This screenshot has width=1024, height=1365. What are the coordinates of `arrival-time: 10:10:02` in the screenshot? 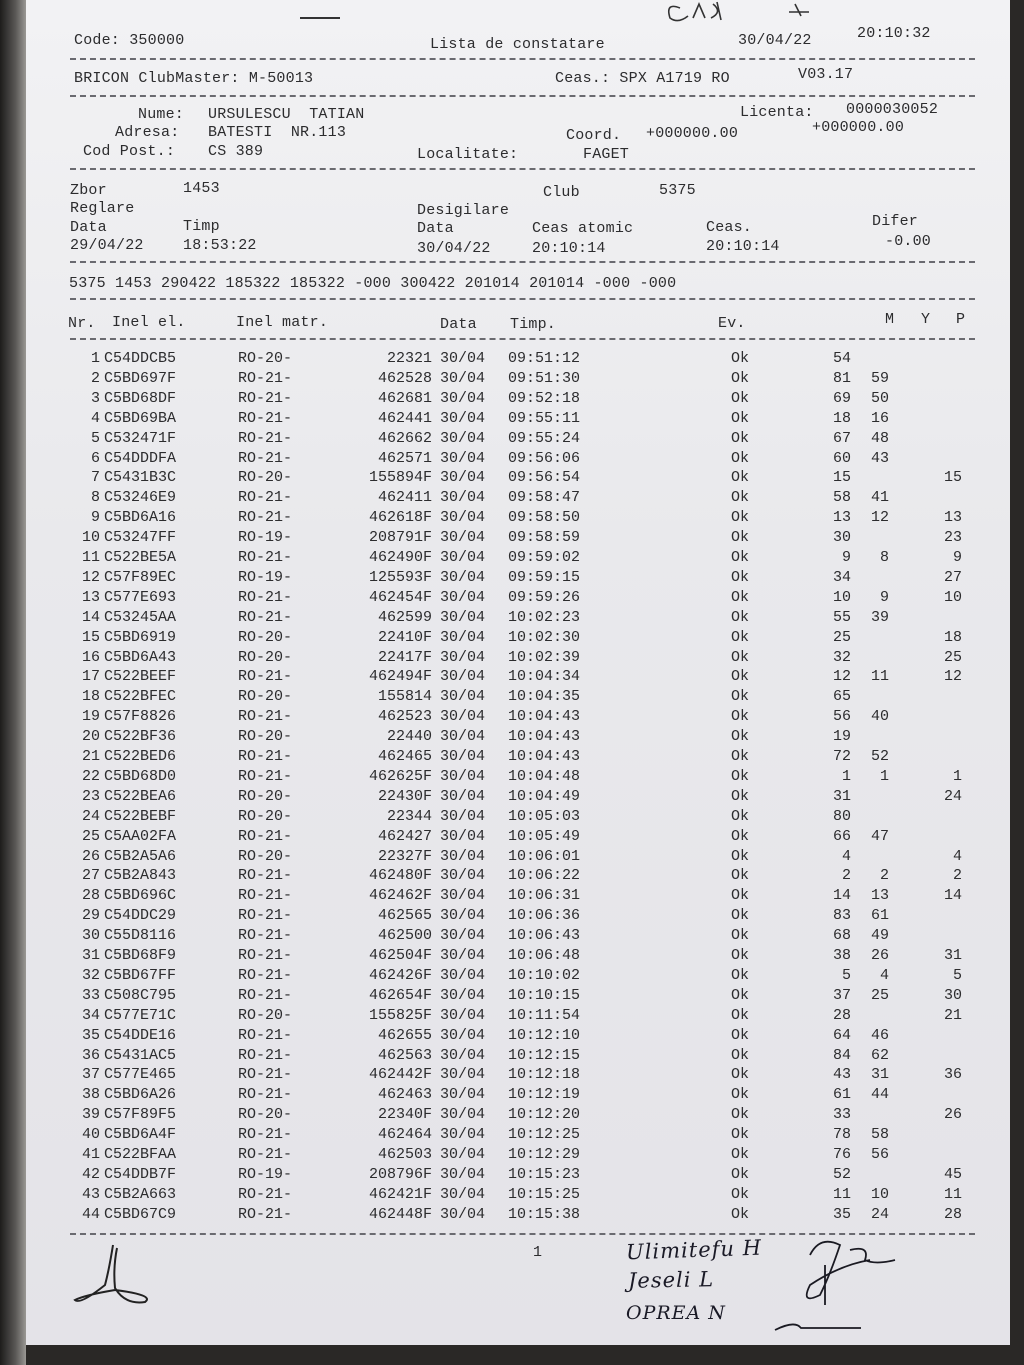 It's located at (544, 975).